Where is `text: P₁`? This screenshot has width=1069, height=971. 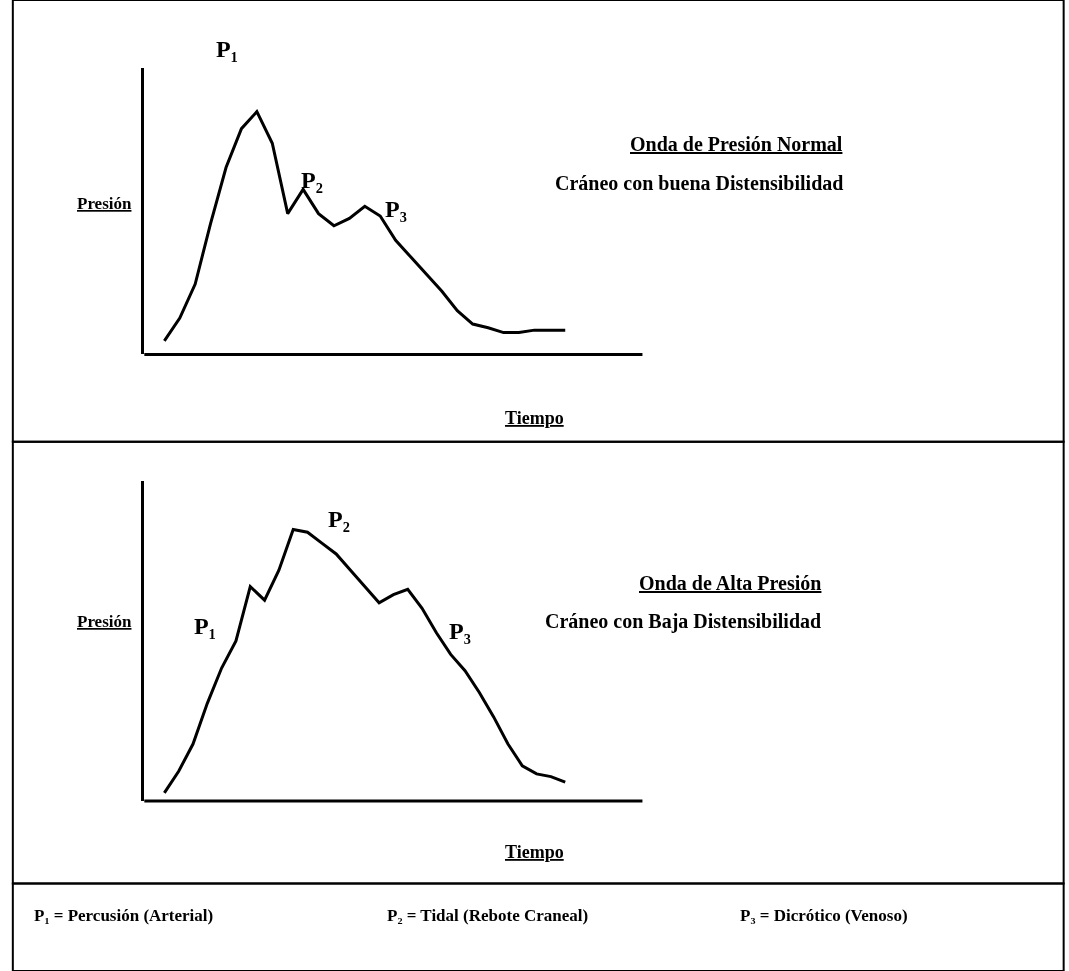 text: P₁ is located at coordinates (227, 49).